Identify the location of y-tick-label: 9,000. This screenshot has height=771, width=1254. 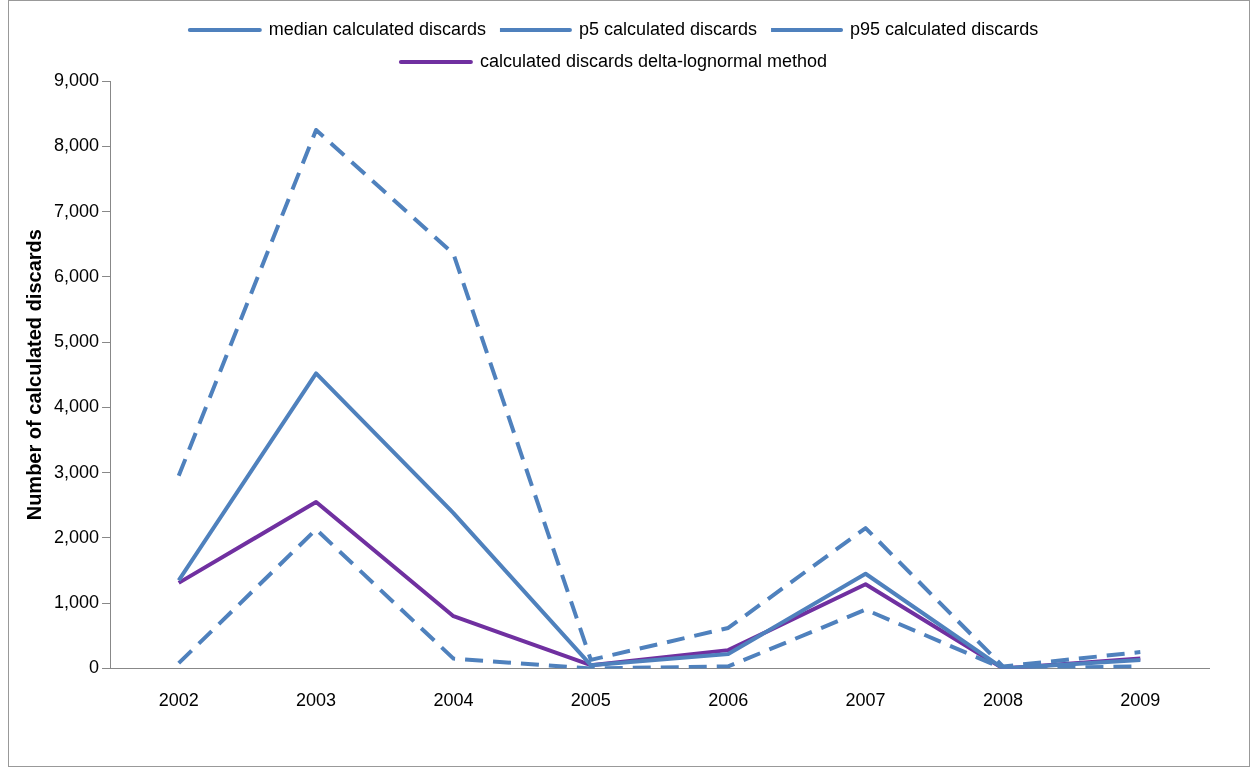
(77, 79).